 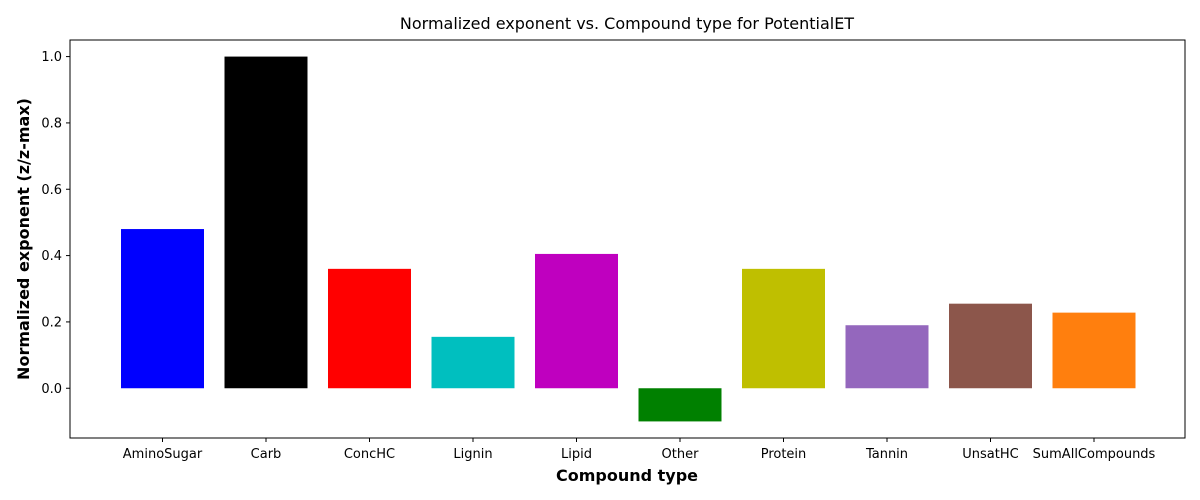 I want to click on y-axis-label: Normalized exponent (z/z-max), so click(x=23, y=239).